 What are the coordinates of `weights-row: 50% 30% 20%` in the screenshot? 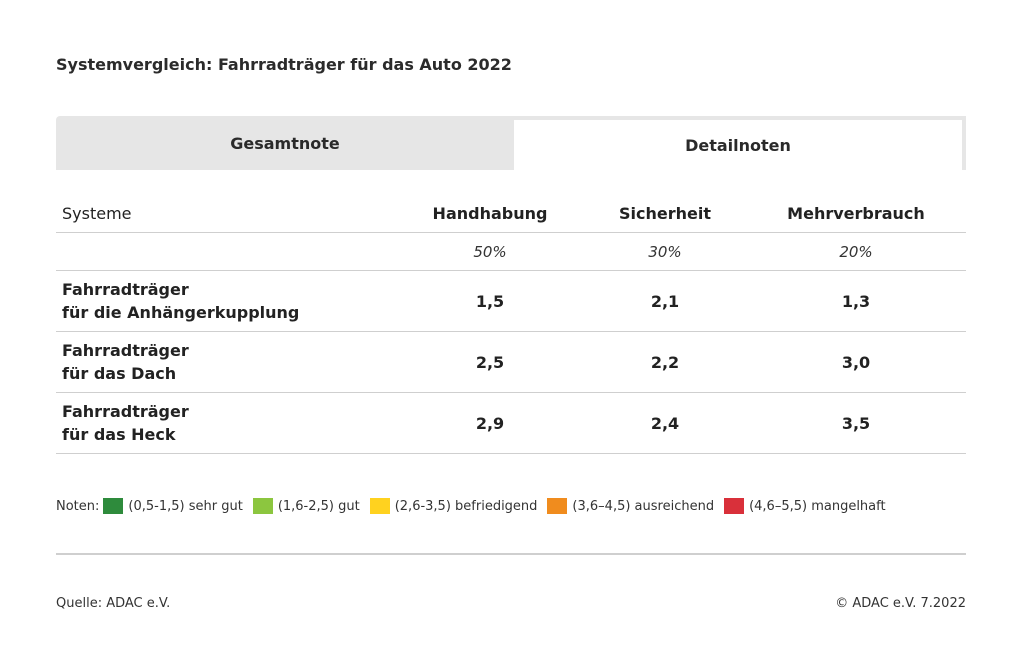 It's located at (511, 252).